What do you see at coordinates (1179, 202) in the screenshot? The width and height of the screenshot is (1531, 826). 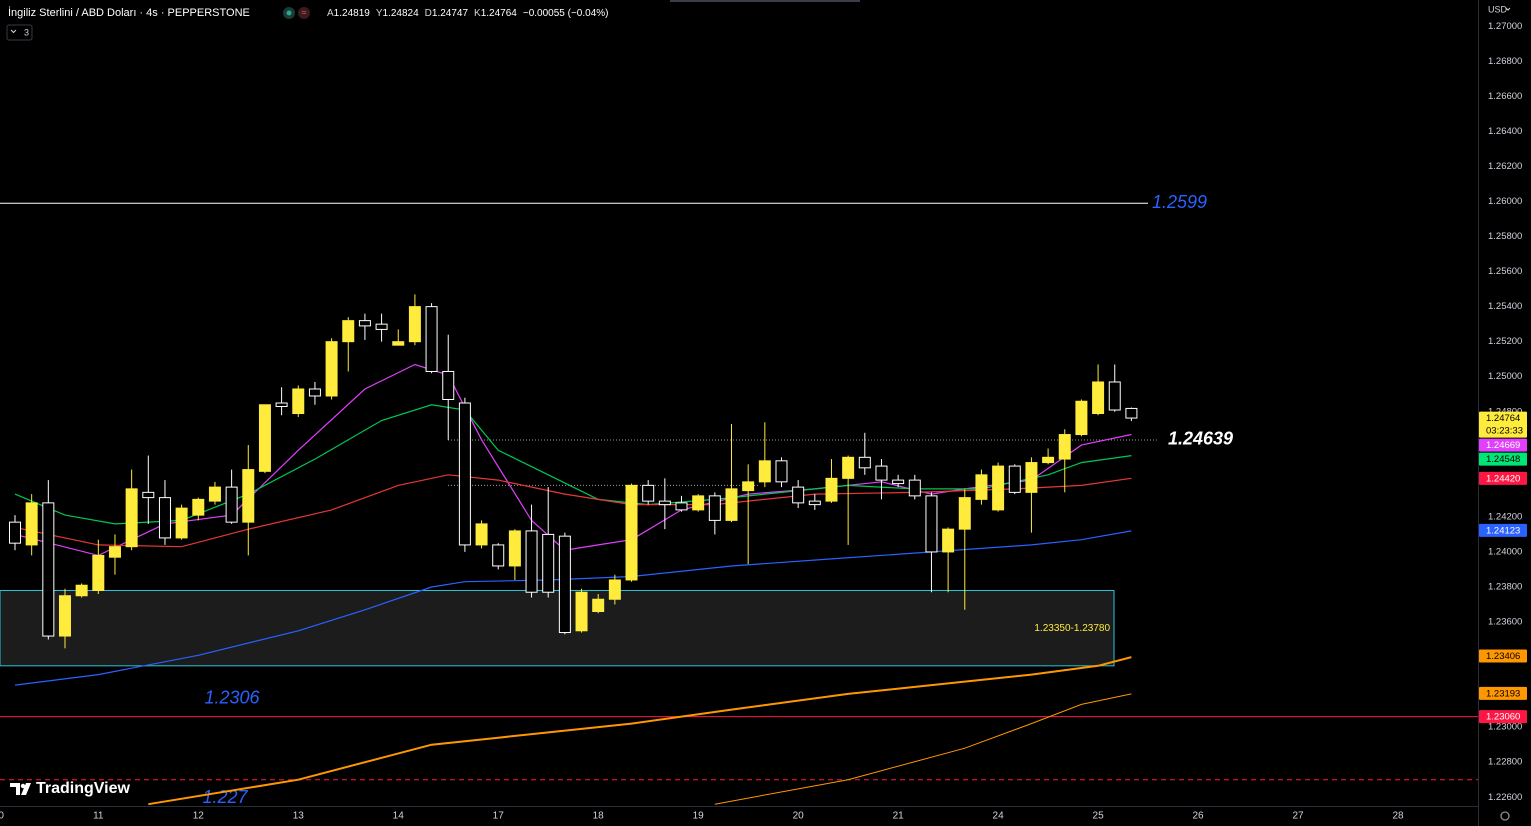 I see `level-label: 1.2599` at bounding box center [1179, 202].